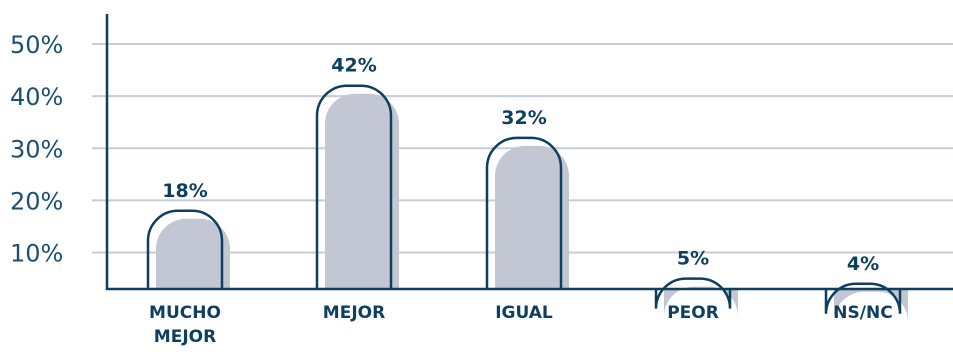  Describe the element at coordinates (353, 66) in the screenshot. I see `bar-value-label: 42%` at that location.